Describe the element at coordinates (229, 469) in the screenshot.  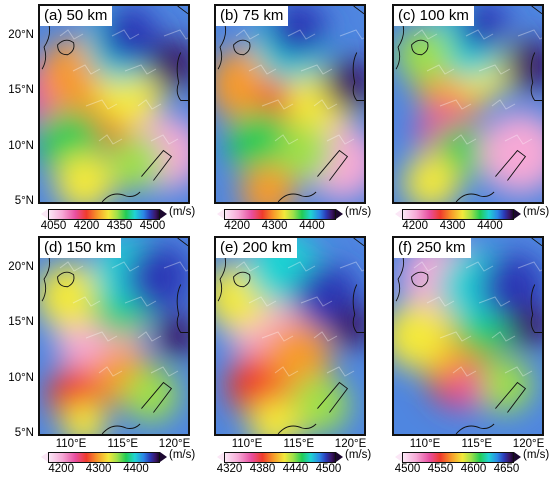
I see `colorbar-tick-label: 4320` at that location.